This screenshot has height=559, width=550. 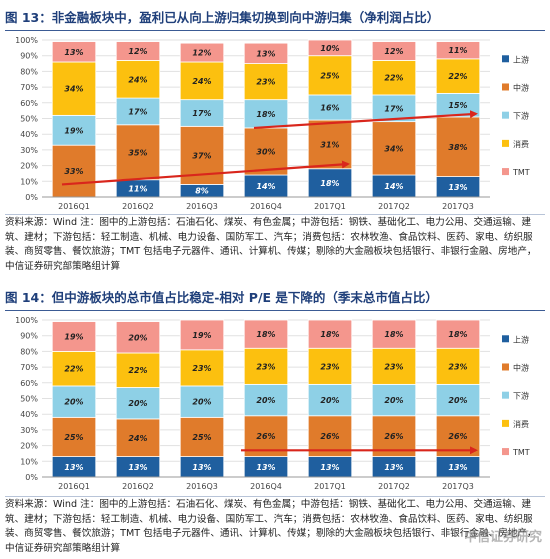 I want to click on data-label: 14%, so click(x=393, y=186).